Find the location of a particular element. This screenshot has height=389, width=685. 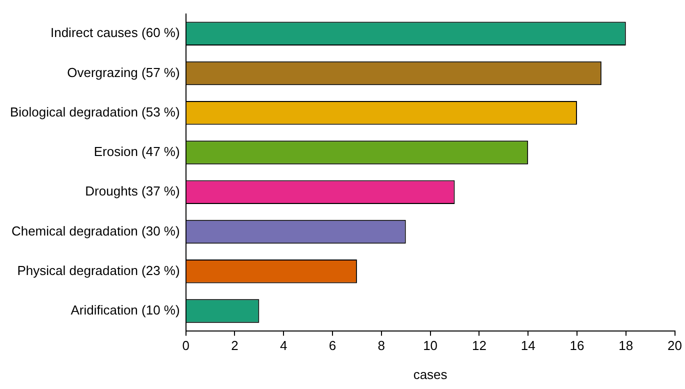

x-tick-label: 18 is located at coordinates (626, 346).